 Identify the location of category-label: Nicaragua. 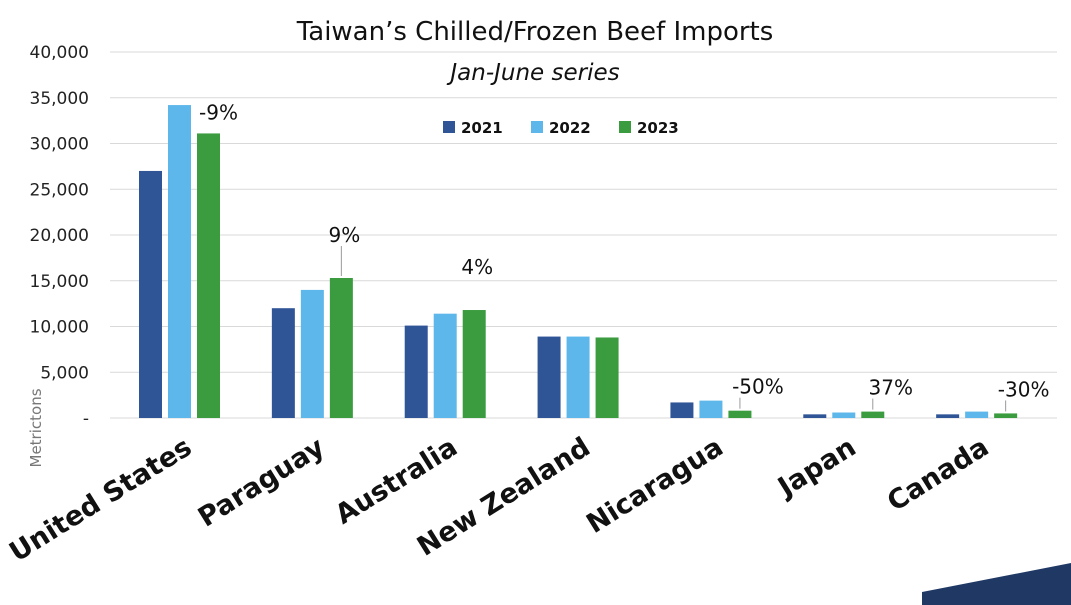
(654, 486).